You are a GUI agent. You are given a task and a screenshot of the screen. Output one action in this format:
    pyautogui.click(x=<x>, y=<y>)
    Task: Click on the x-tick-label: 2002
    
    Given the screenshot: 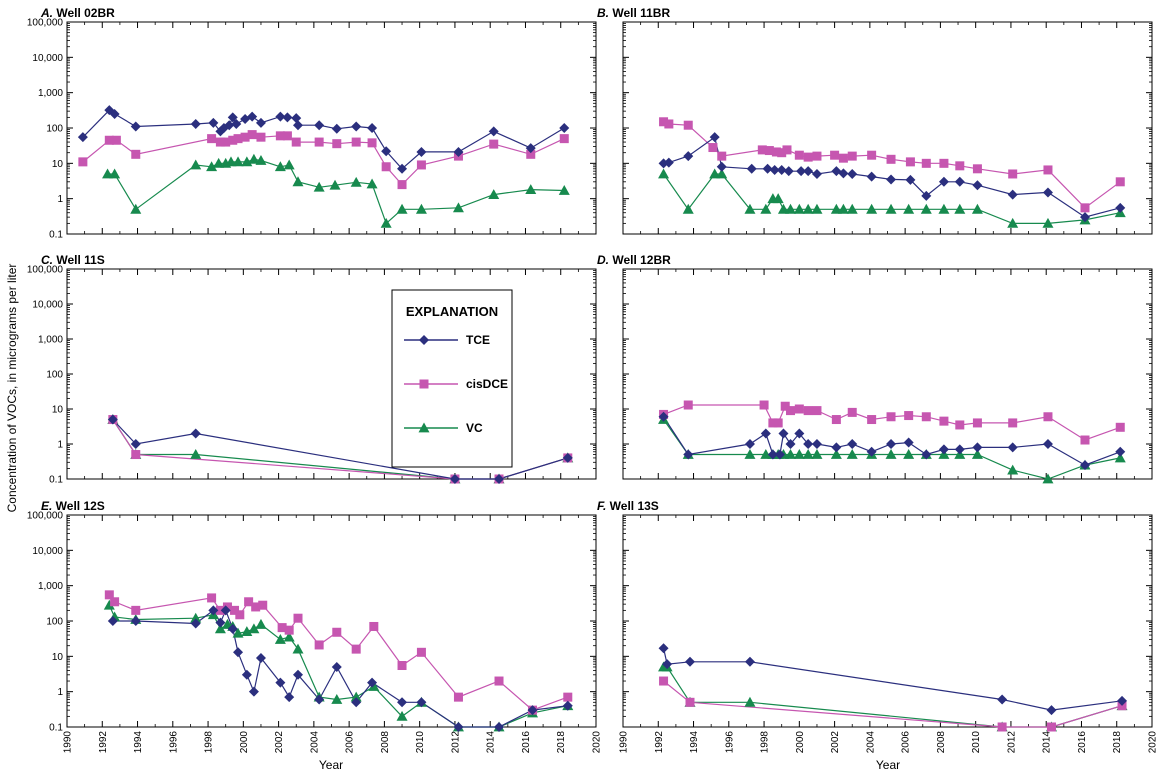 What is the action you would take?
    pyautogui.click(x=835, y=742)
    